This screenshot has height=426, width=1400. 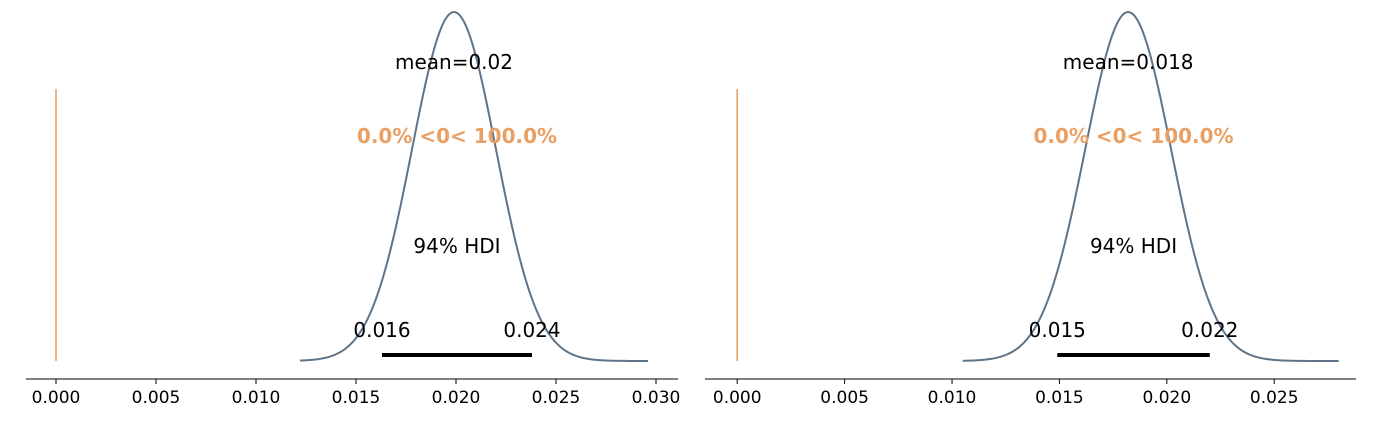 What do you see at coordinates (1209, 330) in the screenshot?
I see `hdi-high-label: 0.022` at bounding box center [1209, 330].